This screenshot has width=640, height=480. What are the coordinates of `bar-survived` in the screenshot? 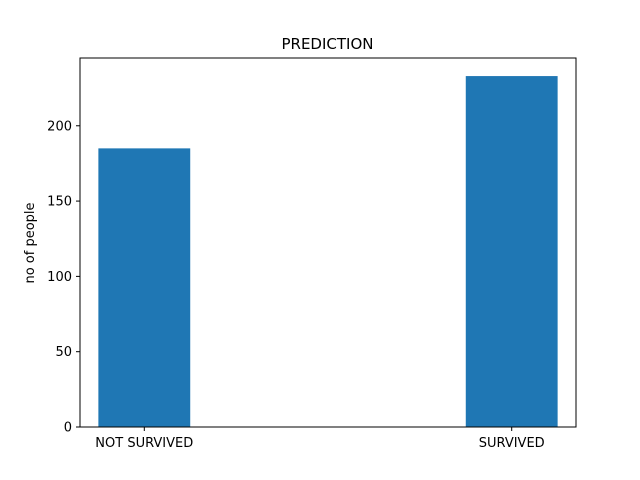 It's located at (511, 251).